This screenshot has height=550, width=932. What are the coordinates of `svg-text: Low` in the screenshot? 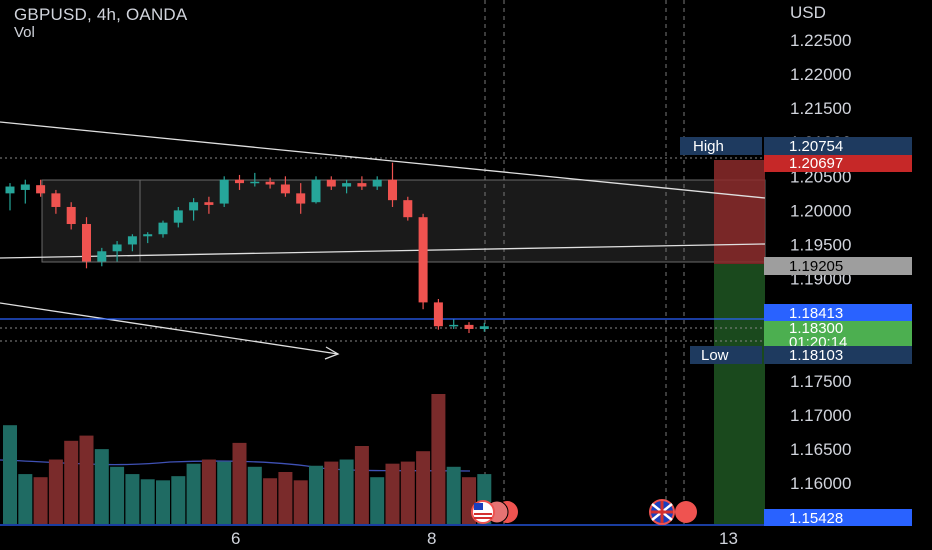 It's located at (715, 355).